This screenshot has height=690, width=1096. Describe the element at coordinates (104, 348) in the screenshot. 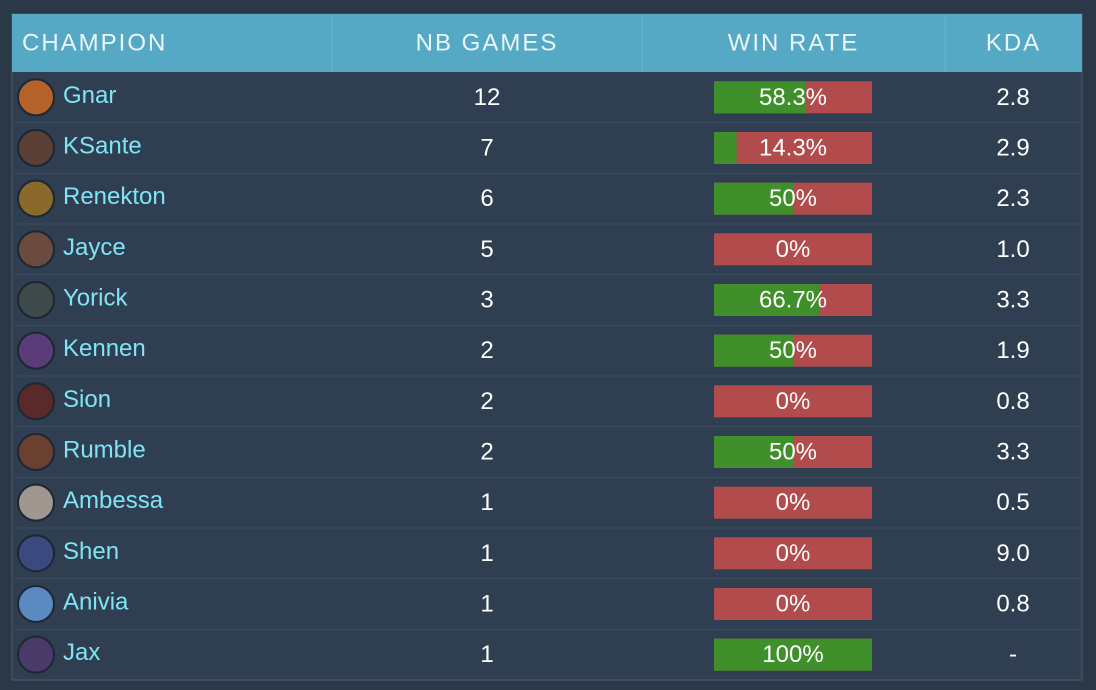

I see `champion-name: Kennen` at that location.